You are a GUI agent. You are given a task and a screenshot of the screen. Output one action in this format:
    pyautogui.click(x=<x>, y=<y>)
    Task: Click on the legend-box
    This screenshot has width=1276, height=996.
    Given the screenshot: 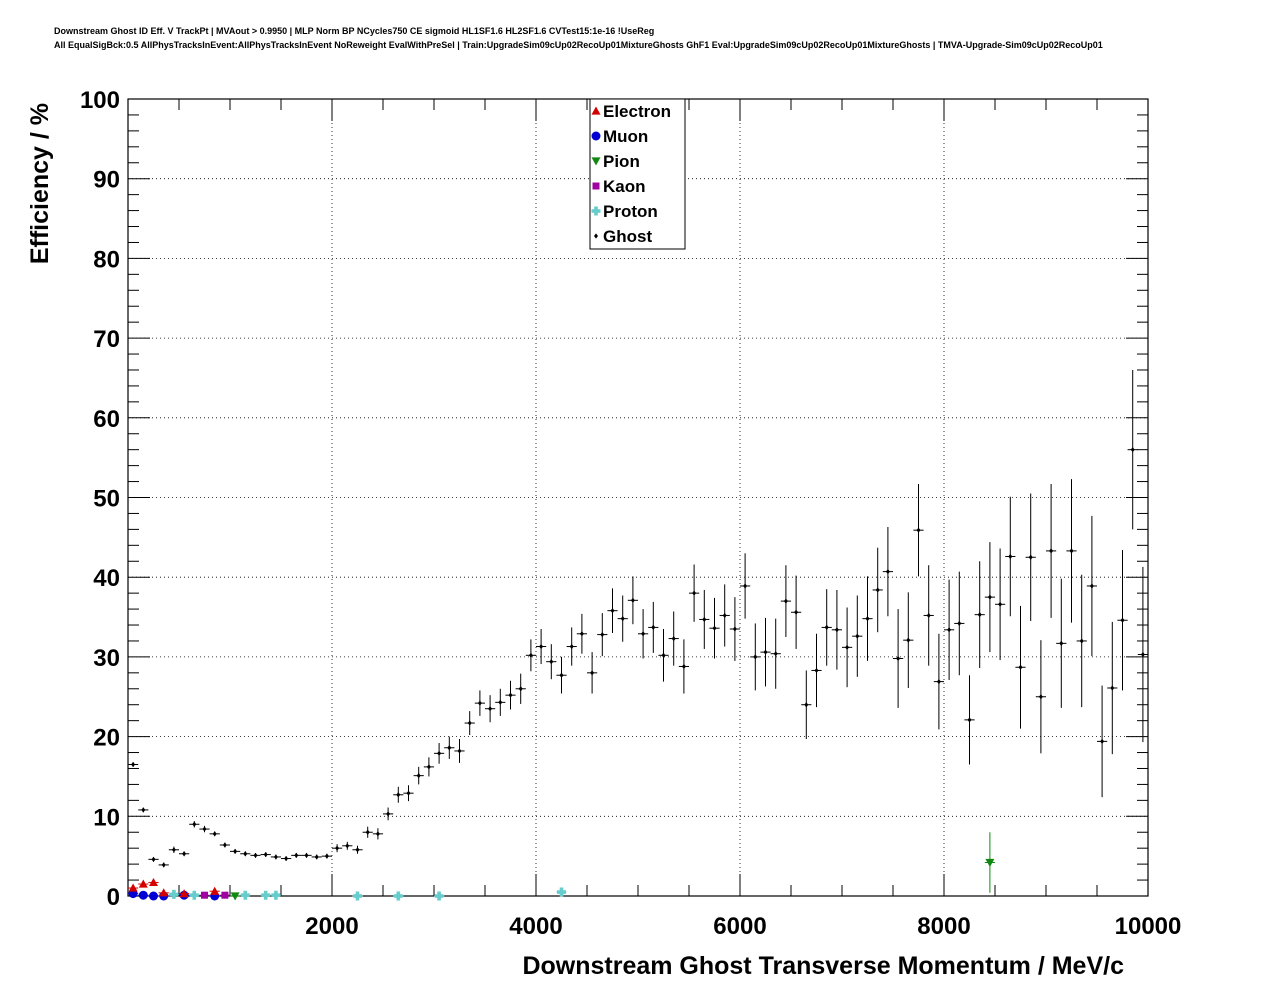 What is the action you would take?
    pyautogui.click(x=637, y=174)
    